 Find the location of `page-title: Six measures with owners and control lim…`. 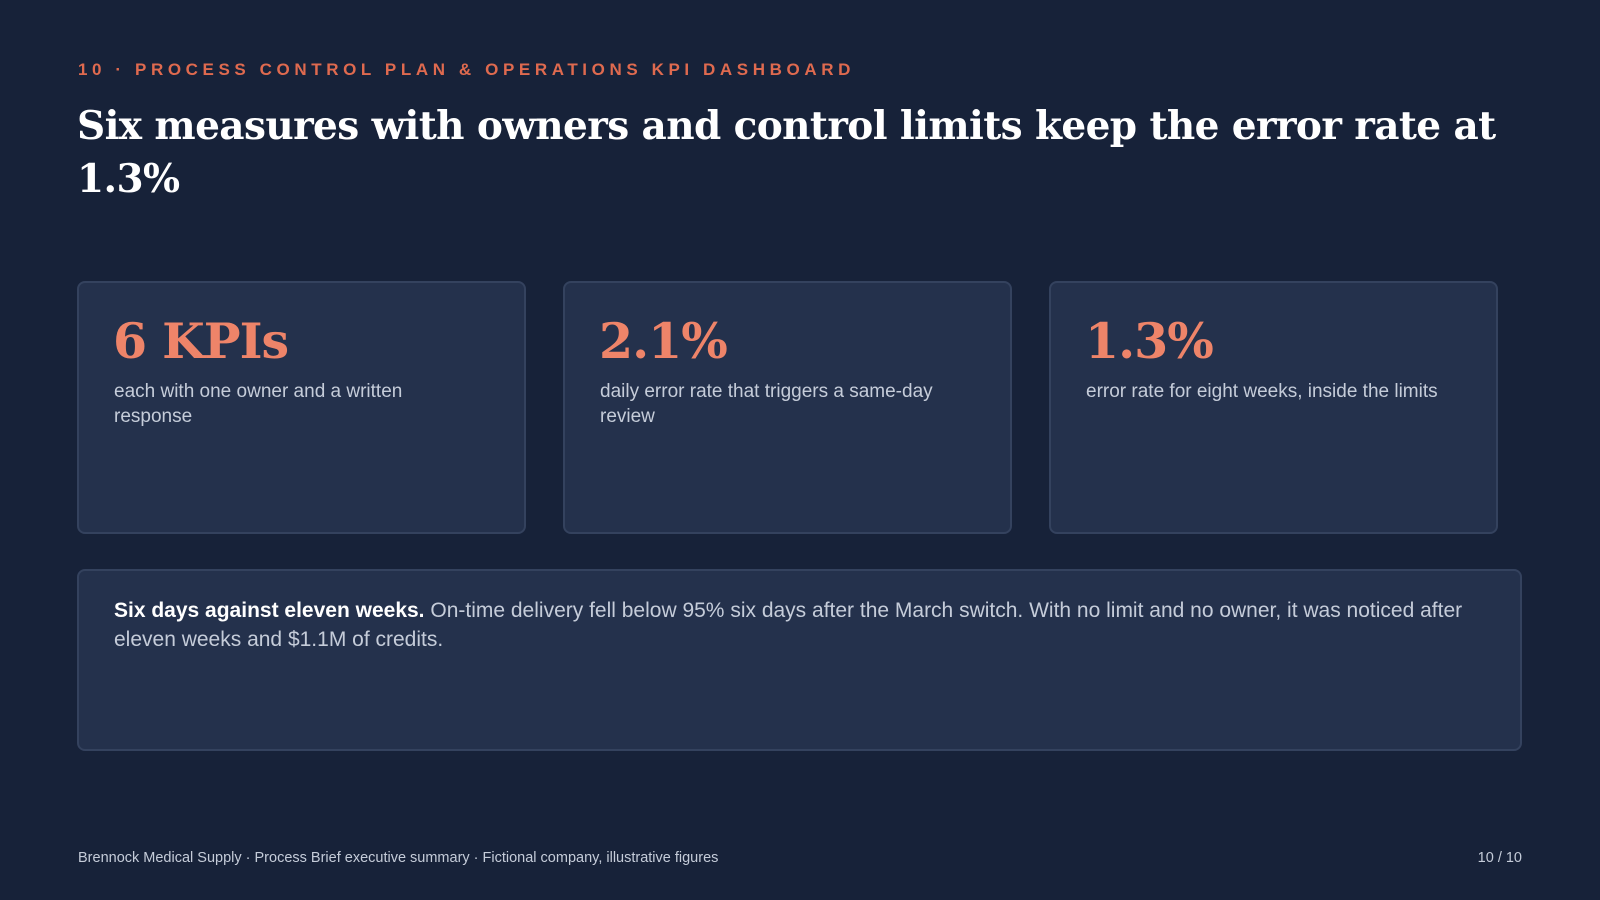

page-title: Six measures with owners and control lim… is located at coordinates (786, 152).